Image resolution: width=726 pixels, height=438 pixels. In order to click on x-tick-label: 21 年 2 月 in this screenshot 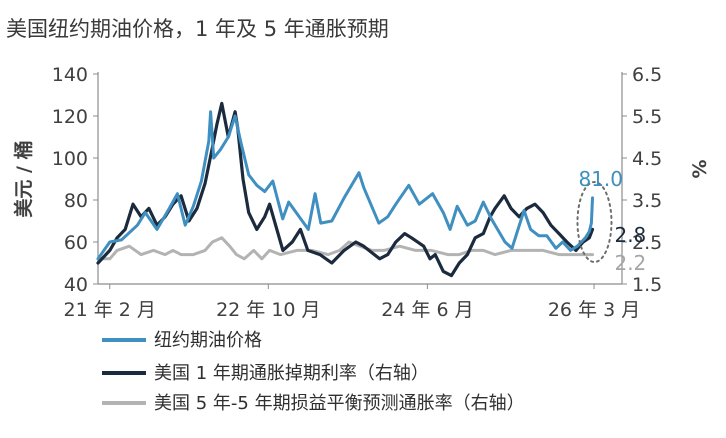, I will do `click(110, 310)`.